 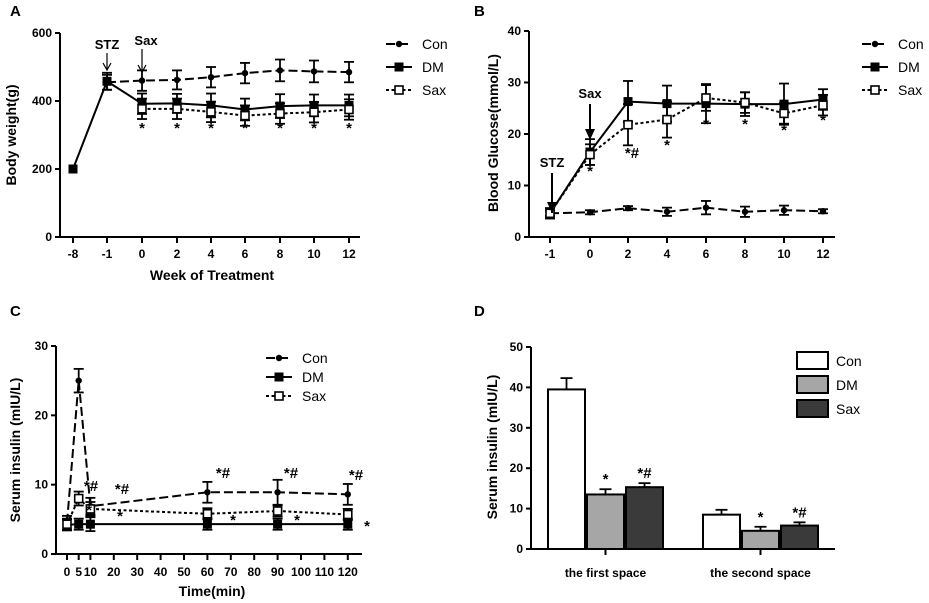 I want to click on a-x-ticklabel-4: 4, so click(x=211, y=254).